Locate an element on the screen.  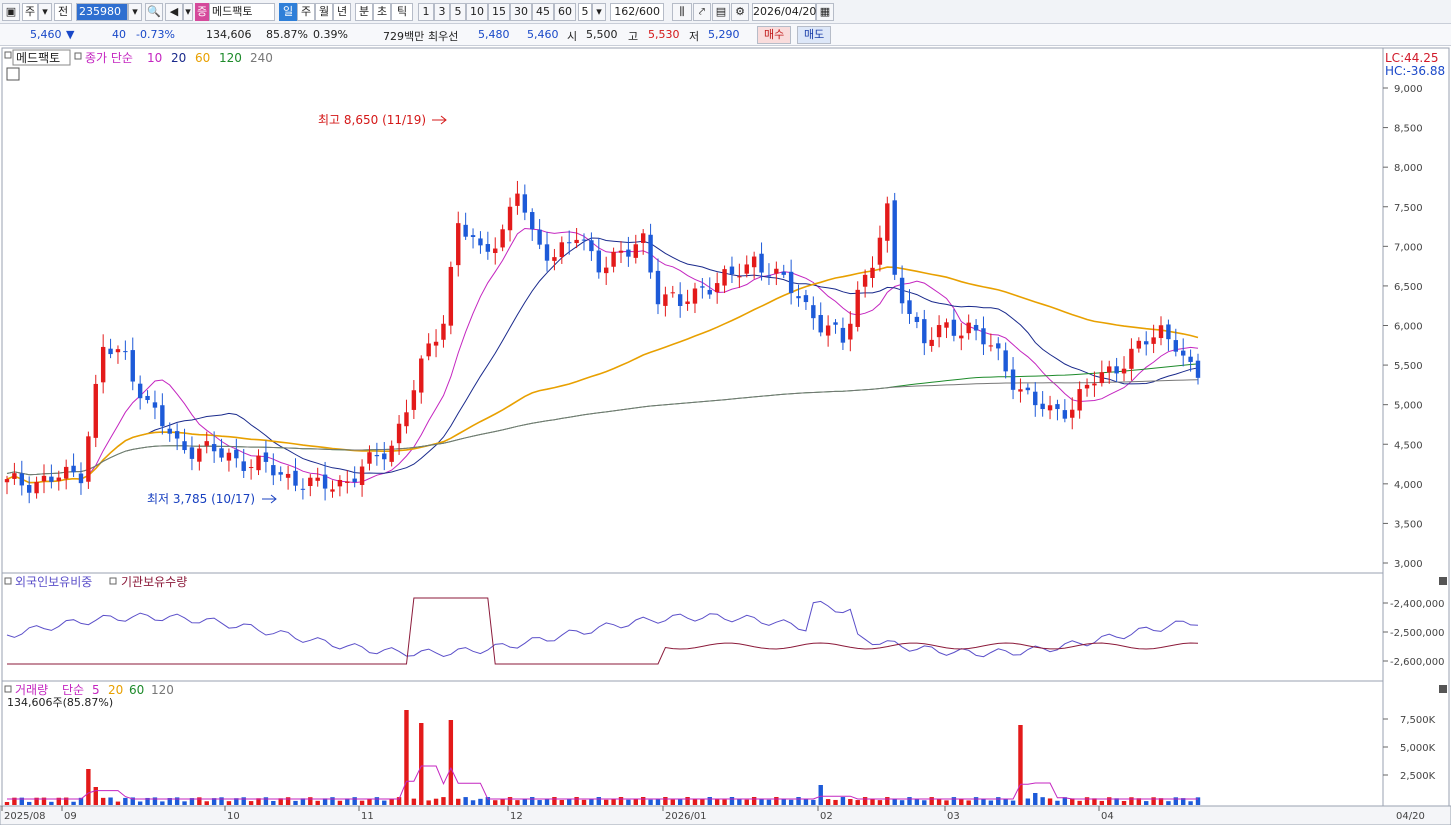
speaker-icon: ◀ is located at coordinates (174, 12).